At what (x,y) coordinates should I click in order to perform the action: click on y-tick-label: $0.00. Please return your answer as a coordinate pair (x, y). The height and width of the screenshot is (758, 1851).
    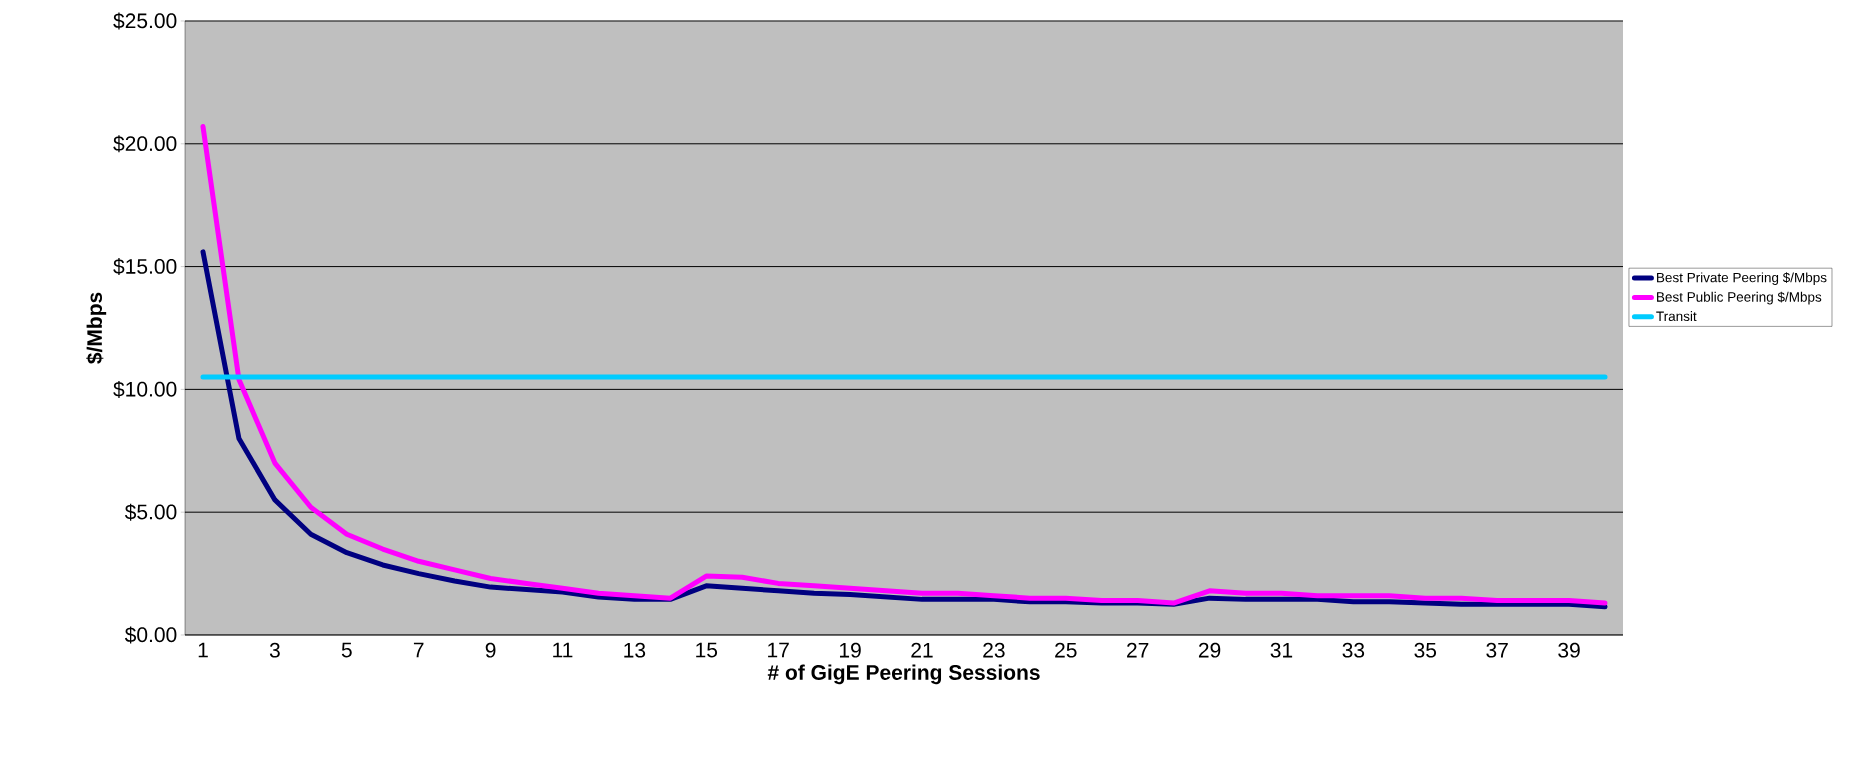
    Looking at the image, I should click on (150, 635).